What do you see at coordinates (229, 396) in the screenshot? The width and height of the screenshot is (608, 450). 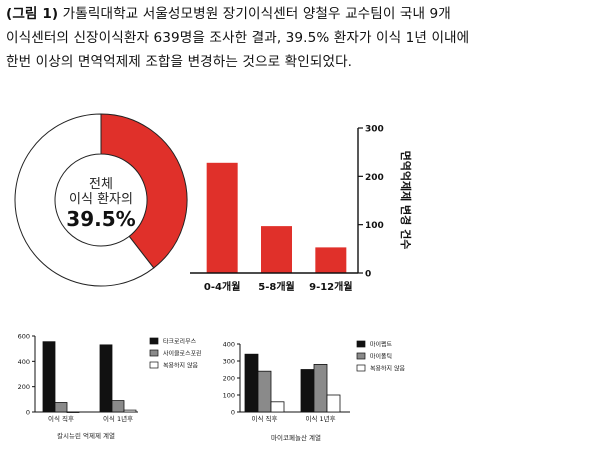 I see `small-ytick-label: 100` at bounding box center [229, 396].